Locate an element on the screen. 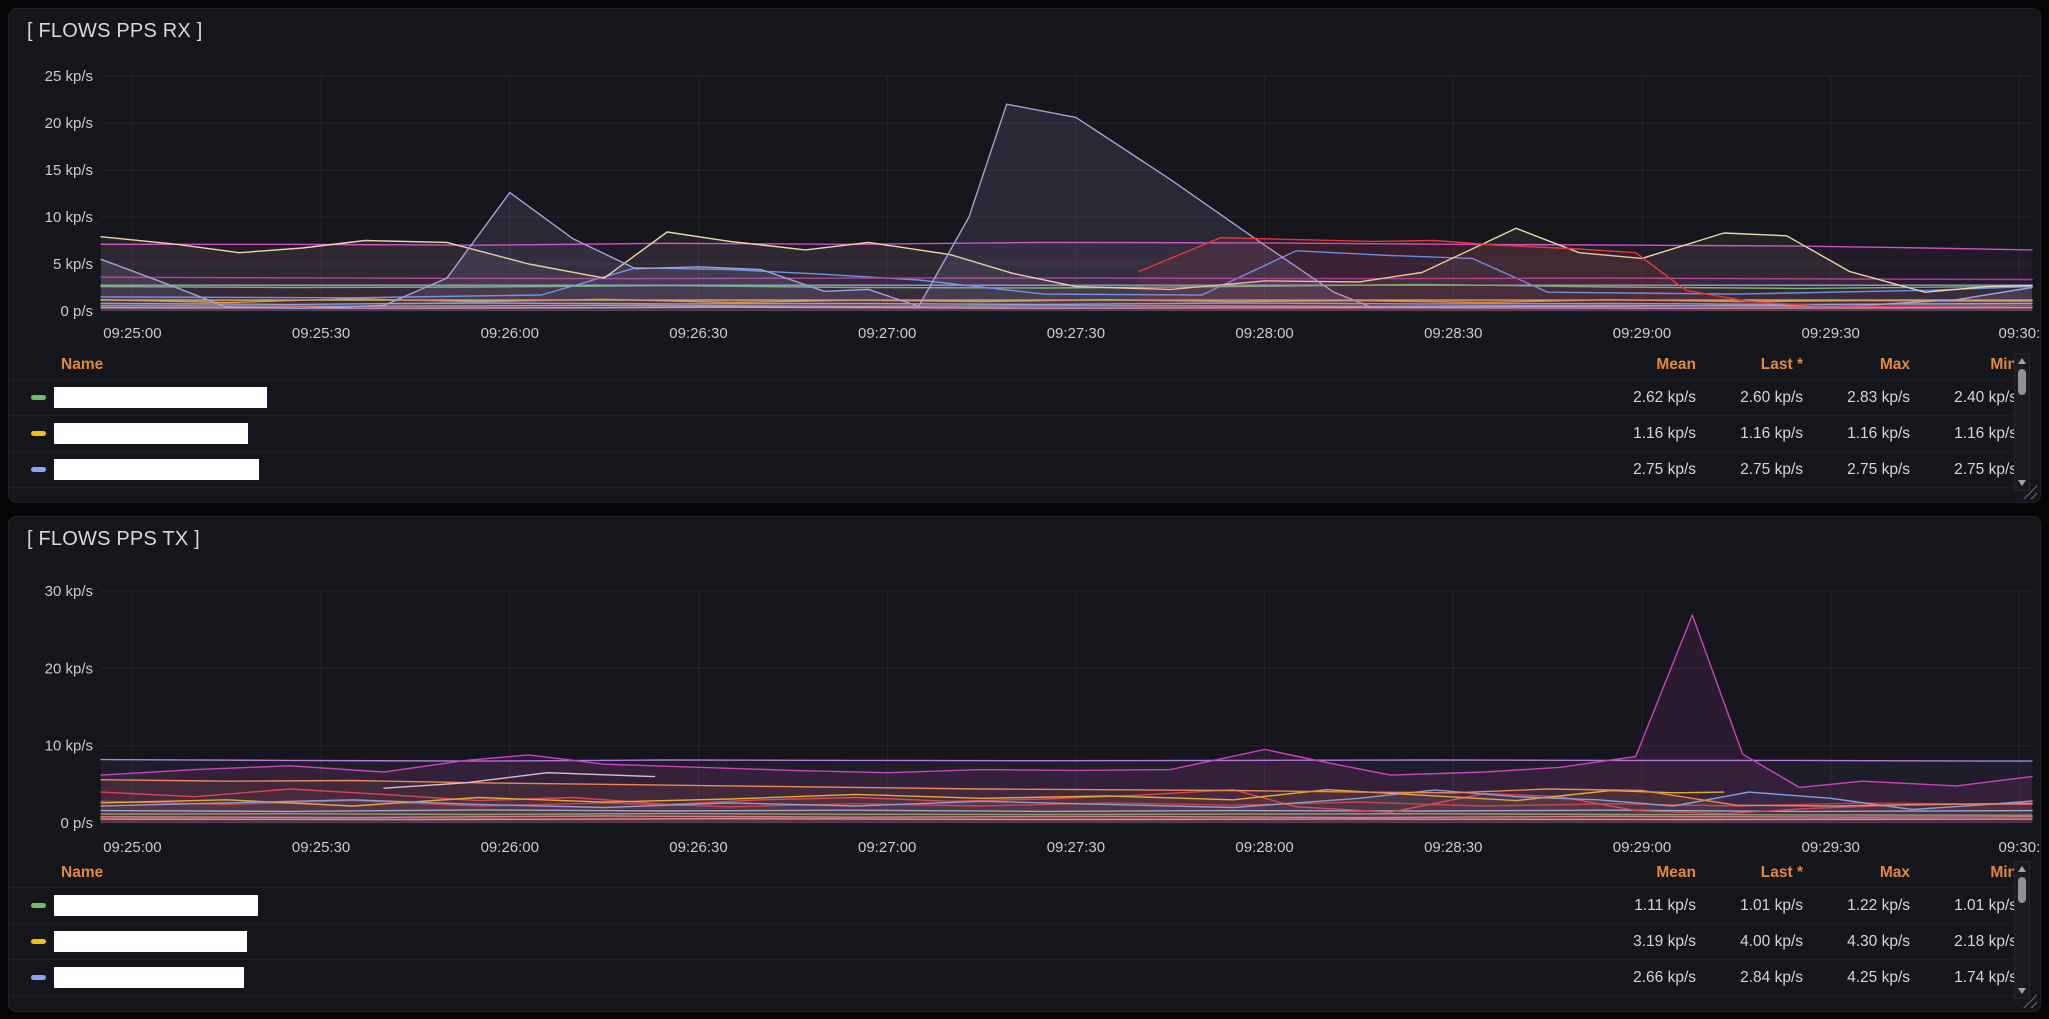 This screenshot has height=1019, width=2049. legend-mean-value: 1.16 kp/s is located at coordinates (1664, 433).